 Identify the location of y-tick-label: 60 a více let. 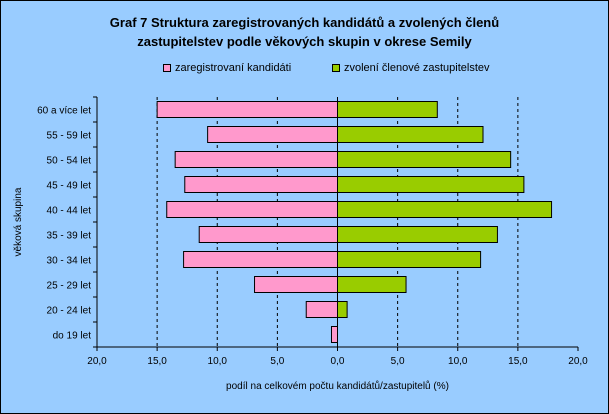
(64, 111).